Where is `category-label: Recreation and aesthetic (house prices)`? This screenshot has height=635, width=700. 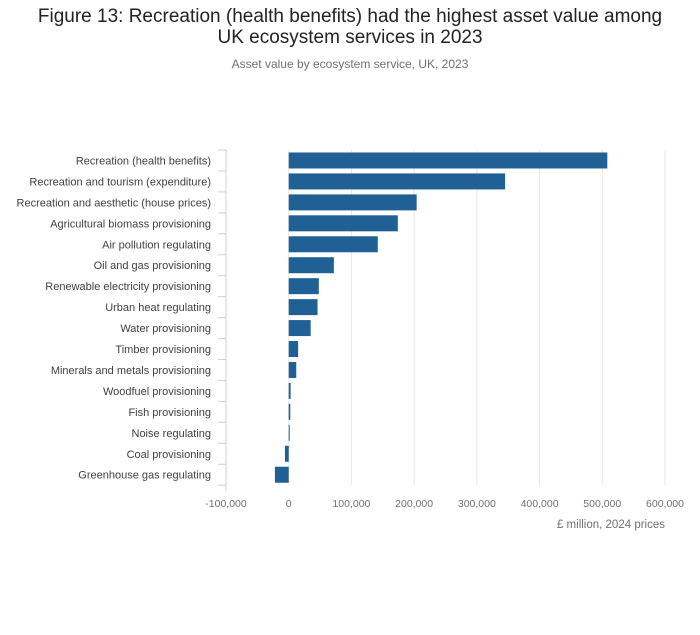 category-label: Recreation and aesthetic (house prices) is located at coordinates (114, 203).